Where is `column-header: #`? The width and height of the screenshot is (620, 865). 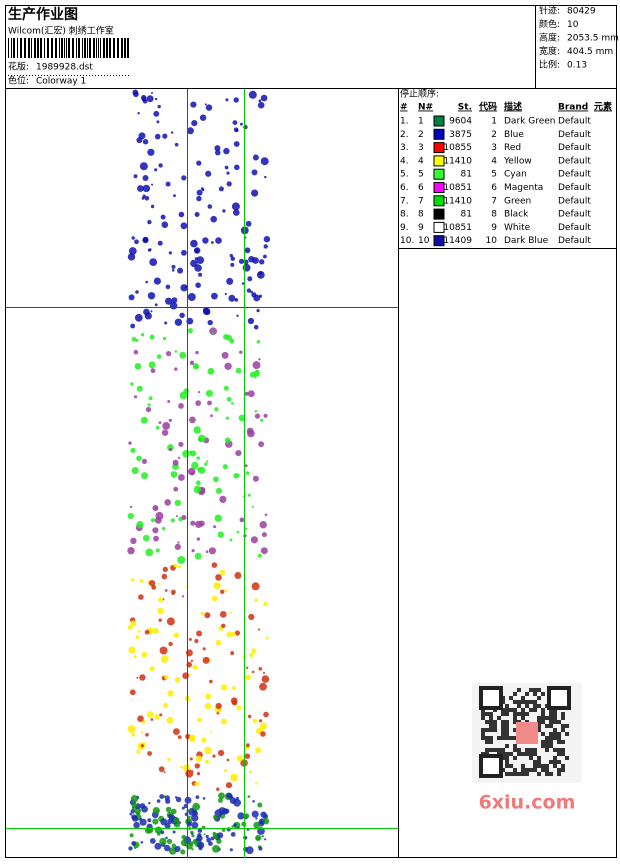 column-header: # is located at coordinates (404, 108).